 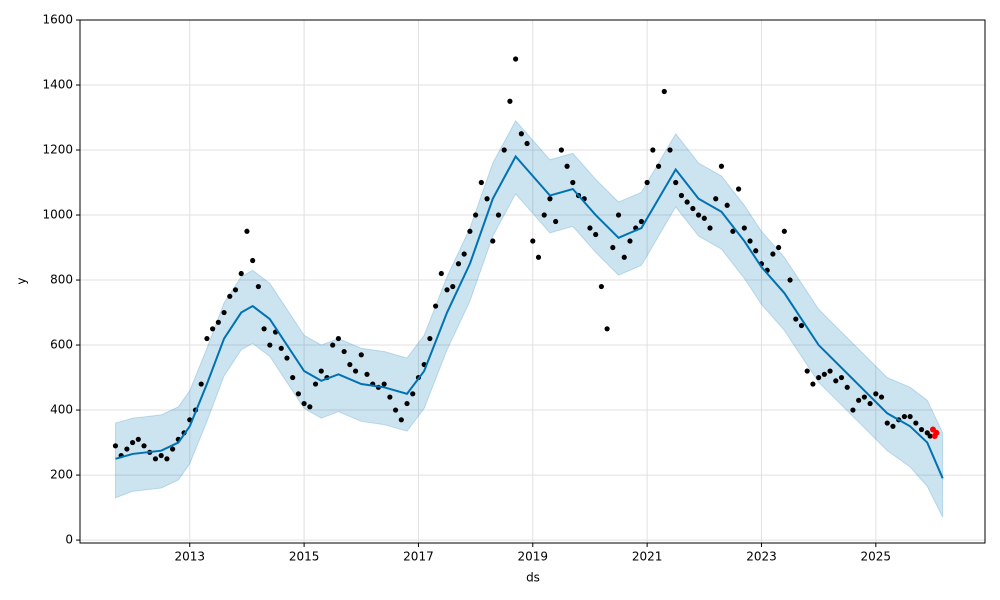 What do you see at coordinates (533, 557) in the screenshot?
I see `x-tick-label: 2019` at bounding box center [533, 557].